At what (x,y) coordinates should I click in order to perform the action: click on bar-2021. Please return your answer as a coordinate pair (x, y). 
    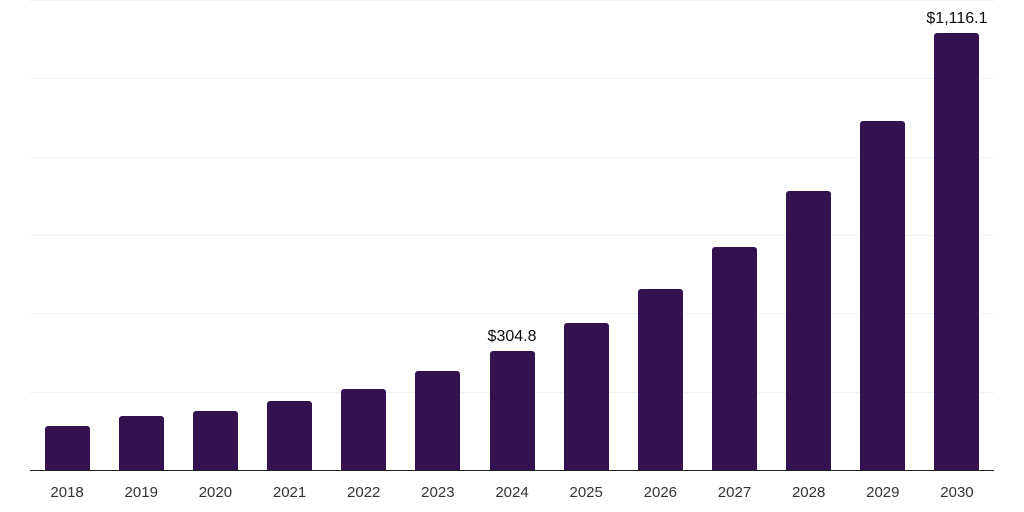
    Looking at the image, I should click on (290, 435).